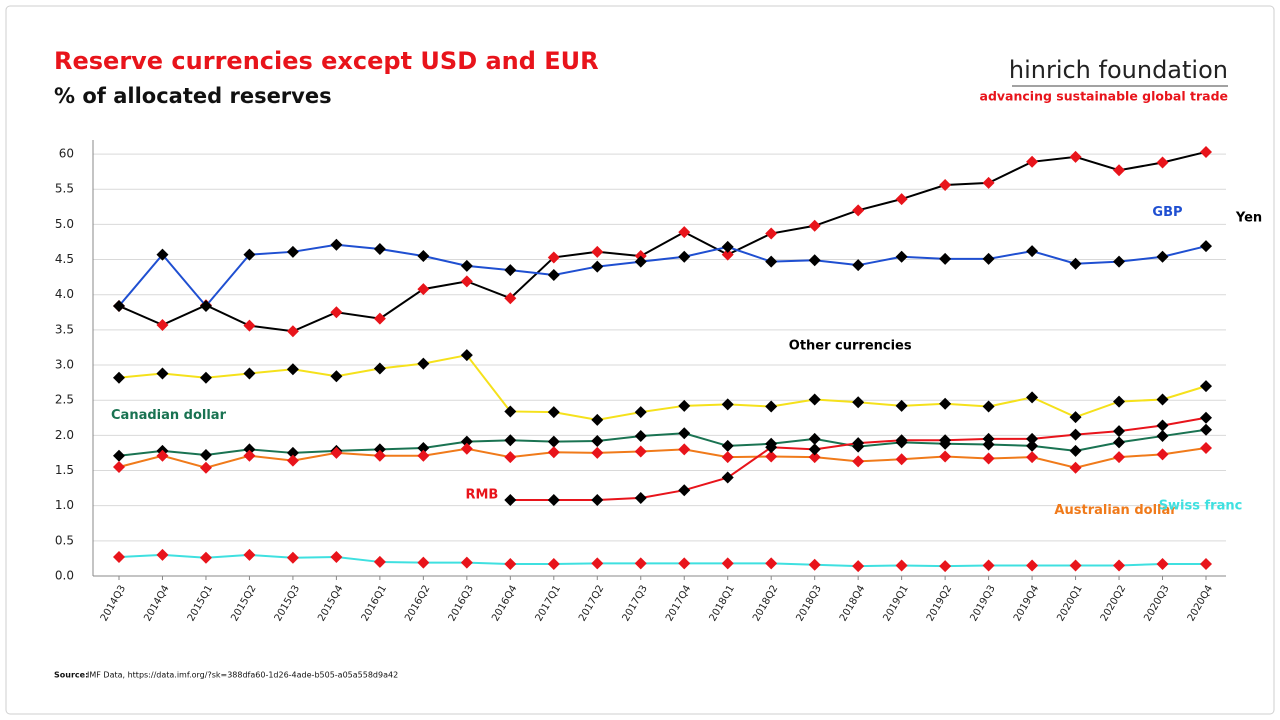 Image resolution: width=1280 pixels, height=720 pixels. What do you see at coordinates (939, 604) in the screenshot?
I see `x-tick-label: 2019Q2` at bounding box center [939, 604].